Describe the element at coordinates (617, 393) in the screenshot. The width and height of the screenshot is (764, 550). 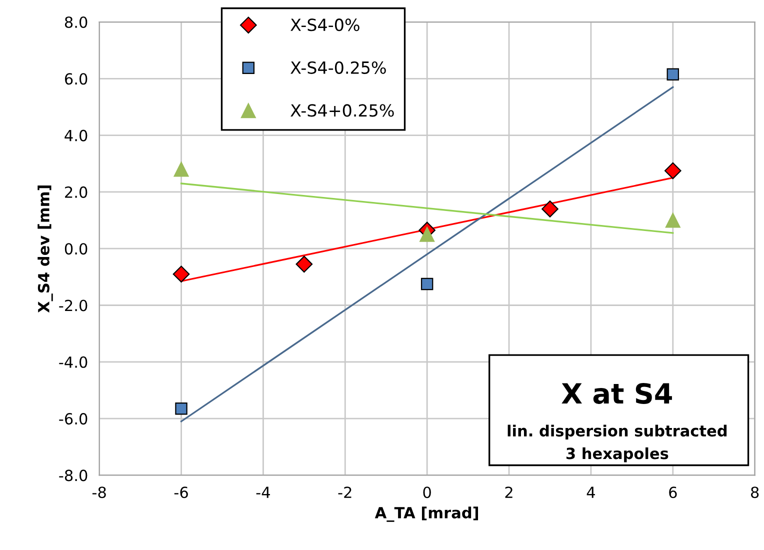
I see `text: X at S4` at that location.